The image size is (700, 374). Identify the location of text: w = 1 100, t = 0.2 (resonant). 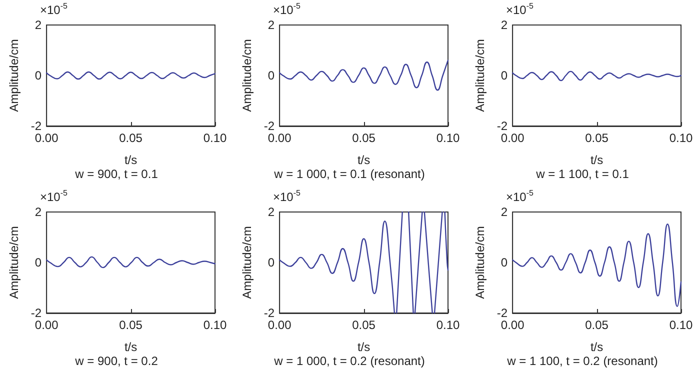
(582, 361).